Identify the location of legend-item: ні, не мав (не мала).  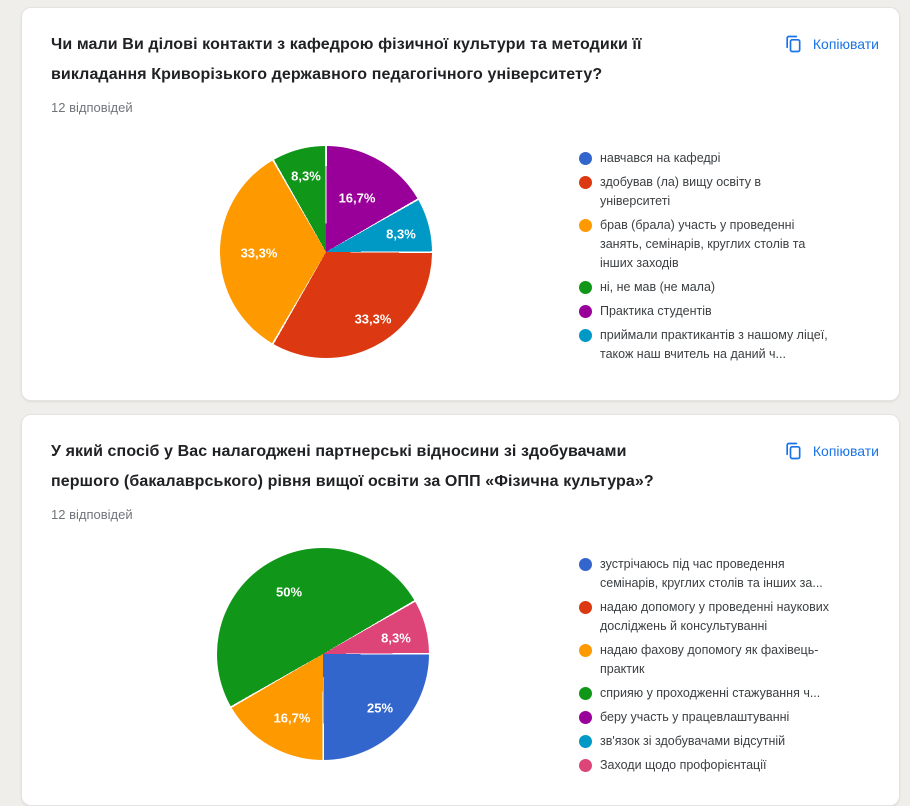
(705, 287).